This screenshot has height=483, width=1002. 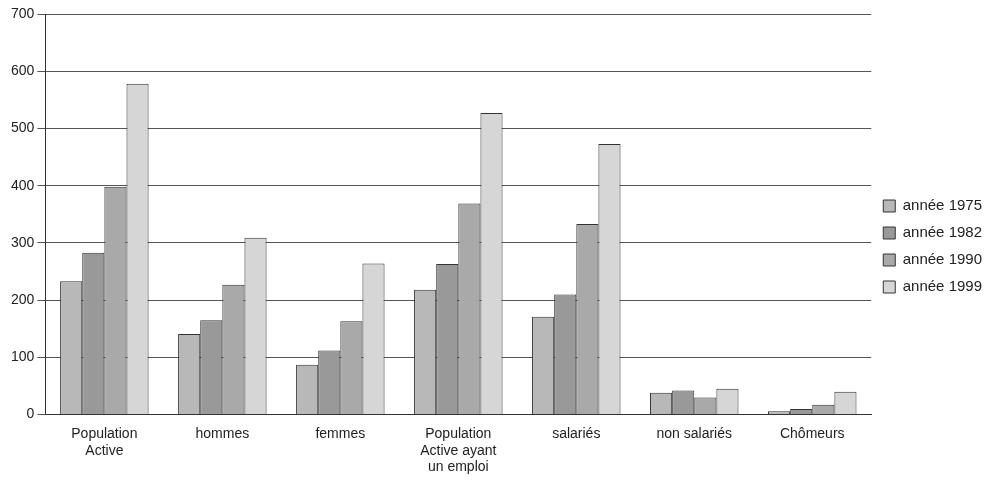 I want to click on x-tick-label: Chômeurs, so click(x=812, y=432).